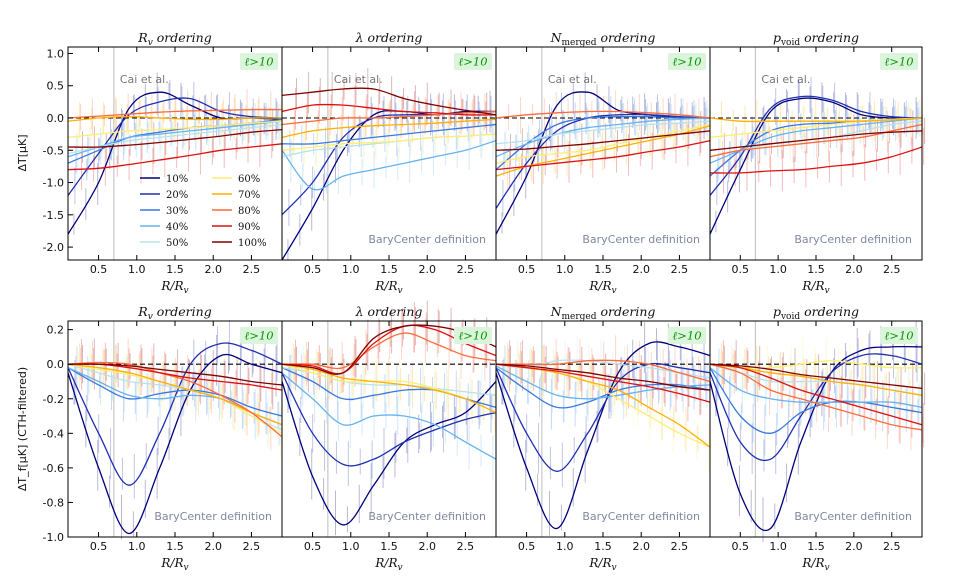  What do you see at coordinates (53, 468) in the screenshot?
I see `y-tick-label: -0.6` at bounding box center [53, 468].